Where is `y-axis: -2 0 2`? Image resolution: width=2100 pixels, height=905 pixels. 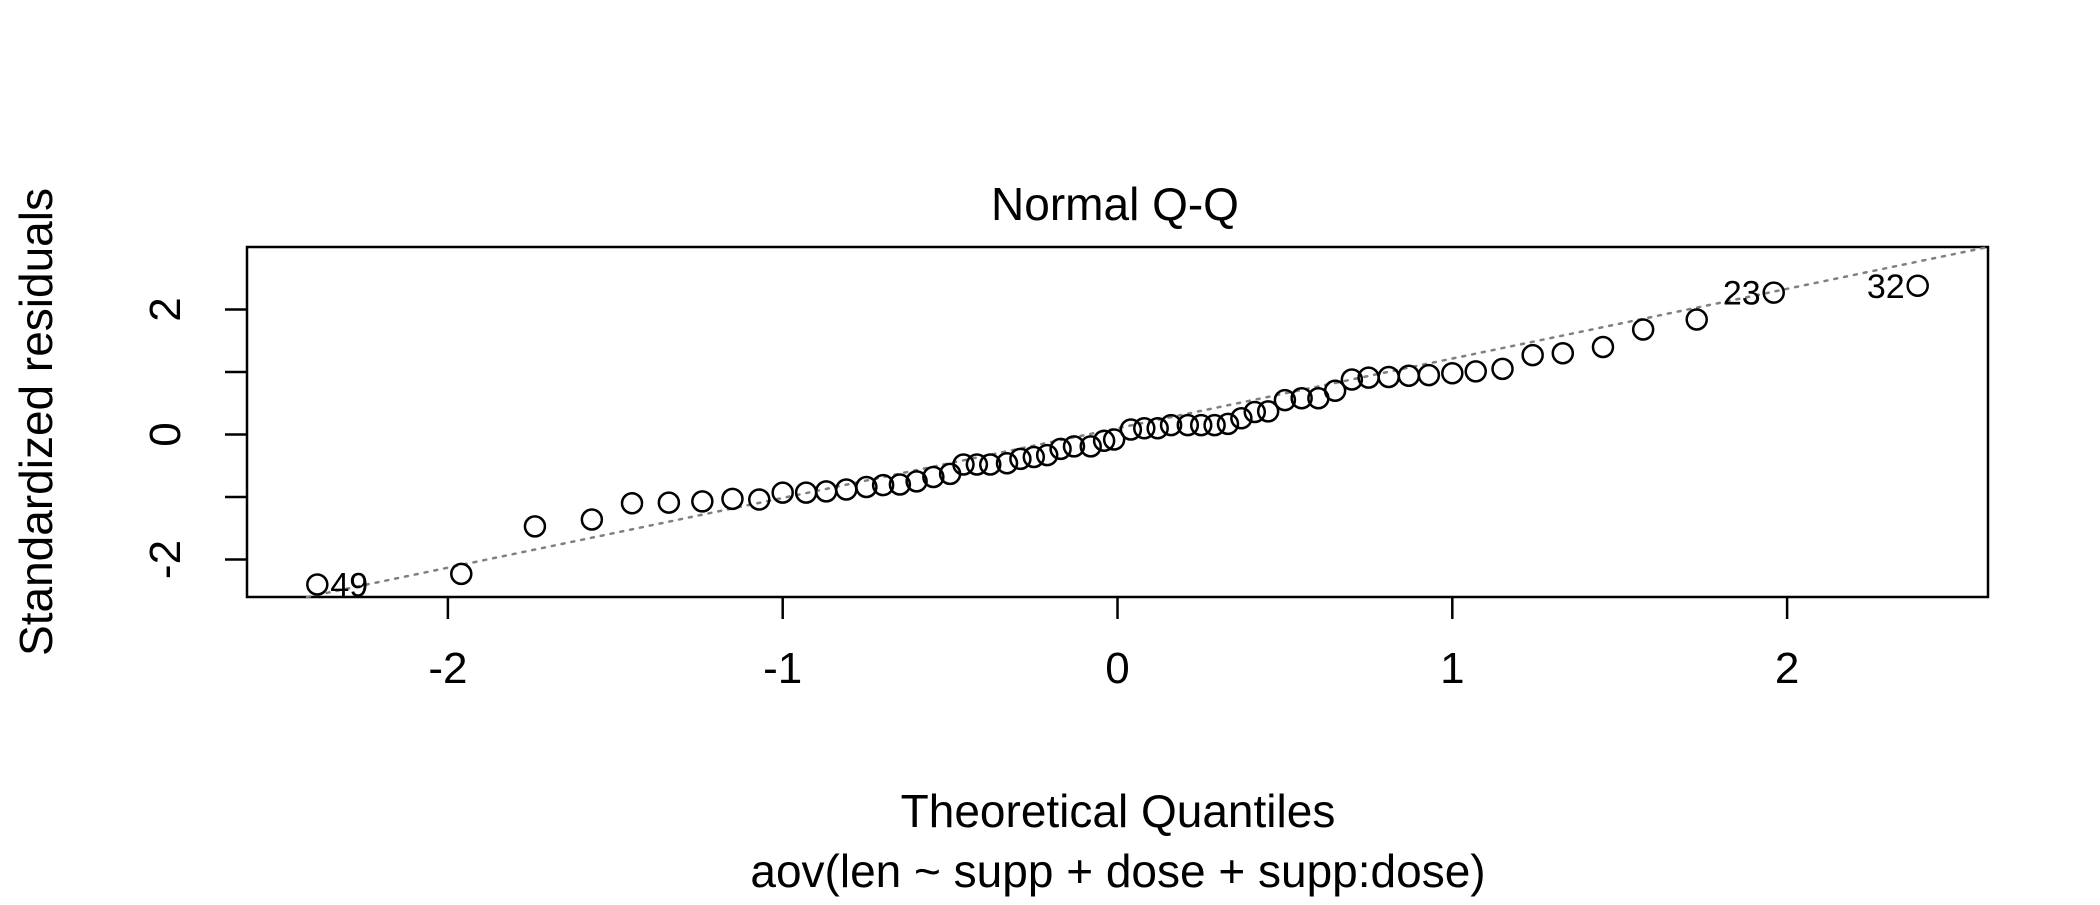 y-axis: -2 0 2 is located at coordinates (194, 438).